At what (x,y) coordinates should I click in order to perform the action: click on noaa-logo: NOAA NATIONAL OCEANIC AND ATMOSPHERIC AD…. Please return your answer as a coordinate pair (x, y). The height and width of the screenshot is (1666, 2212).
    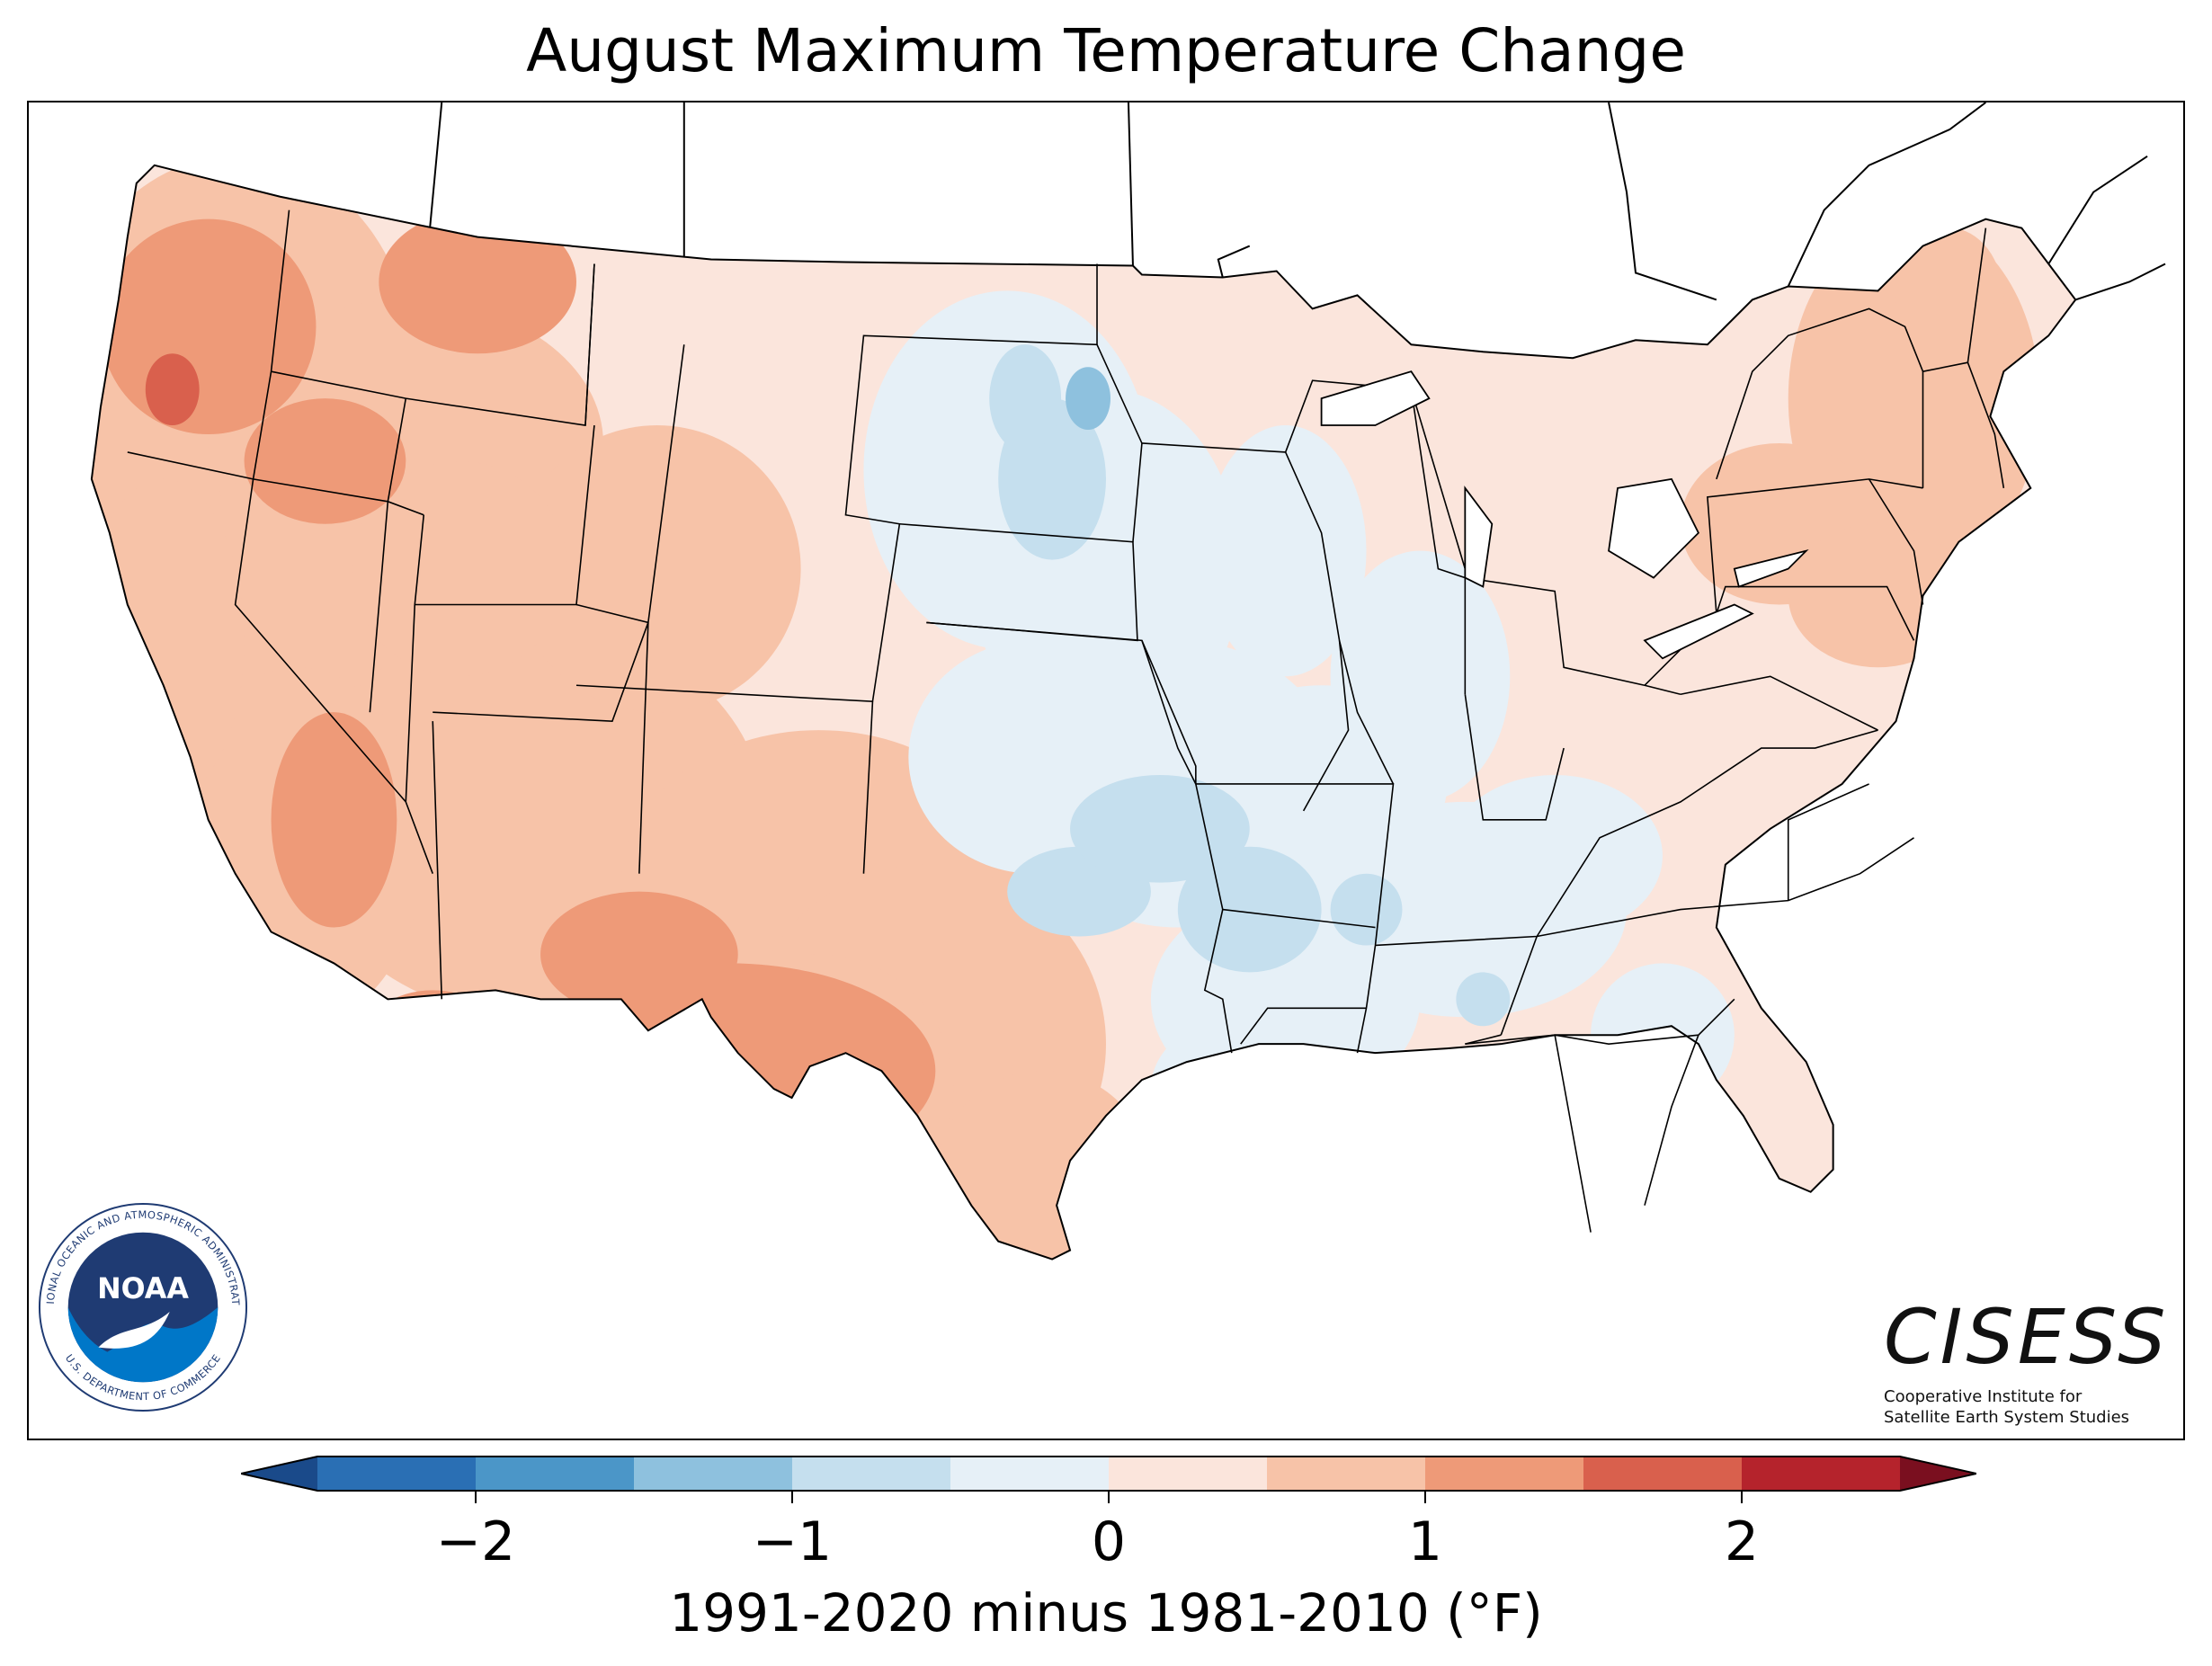
    Looking at the image, I should click on (142, 1306).